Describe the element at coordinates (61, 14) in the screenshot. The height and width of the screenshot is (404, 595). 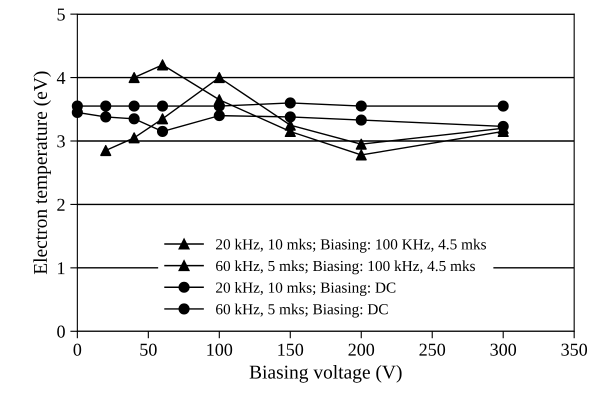
I see `y-tick-label: 5` at that location.